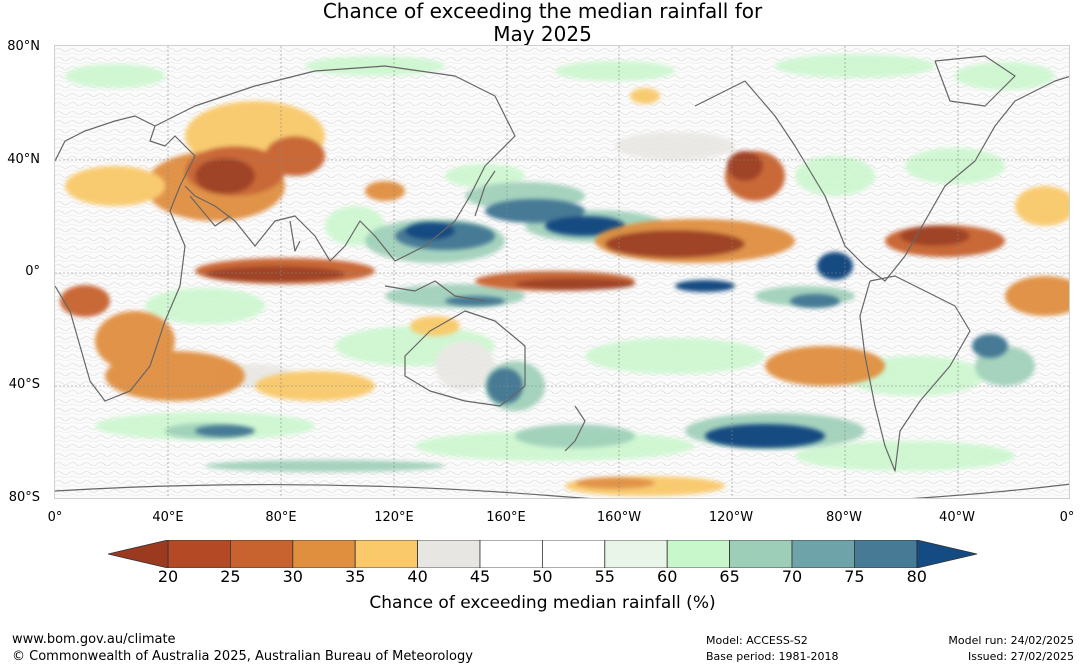  What do you see at coordinates (23, 159) in the screenshot?
I see `lat-label-40n: 40°N` at bounding box center [23, 159].